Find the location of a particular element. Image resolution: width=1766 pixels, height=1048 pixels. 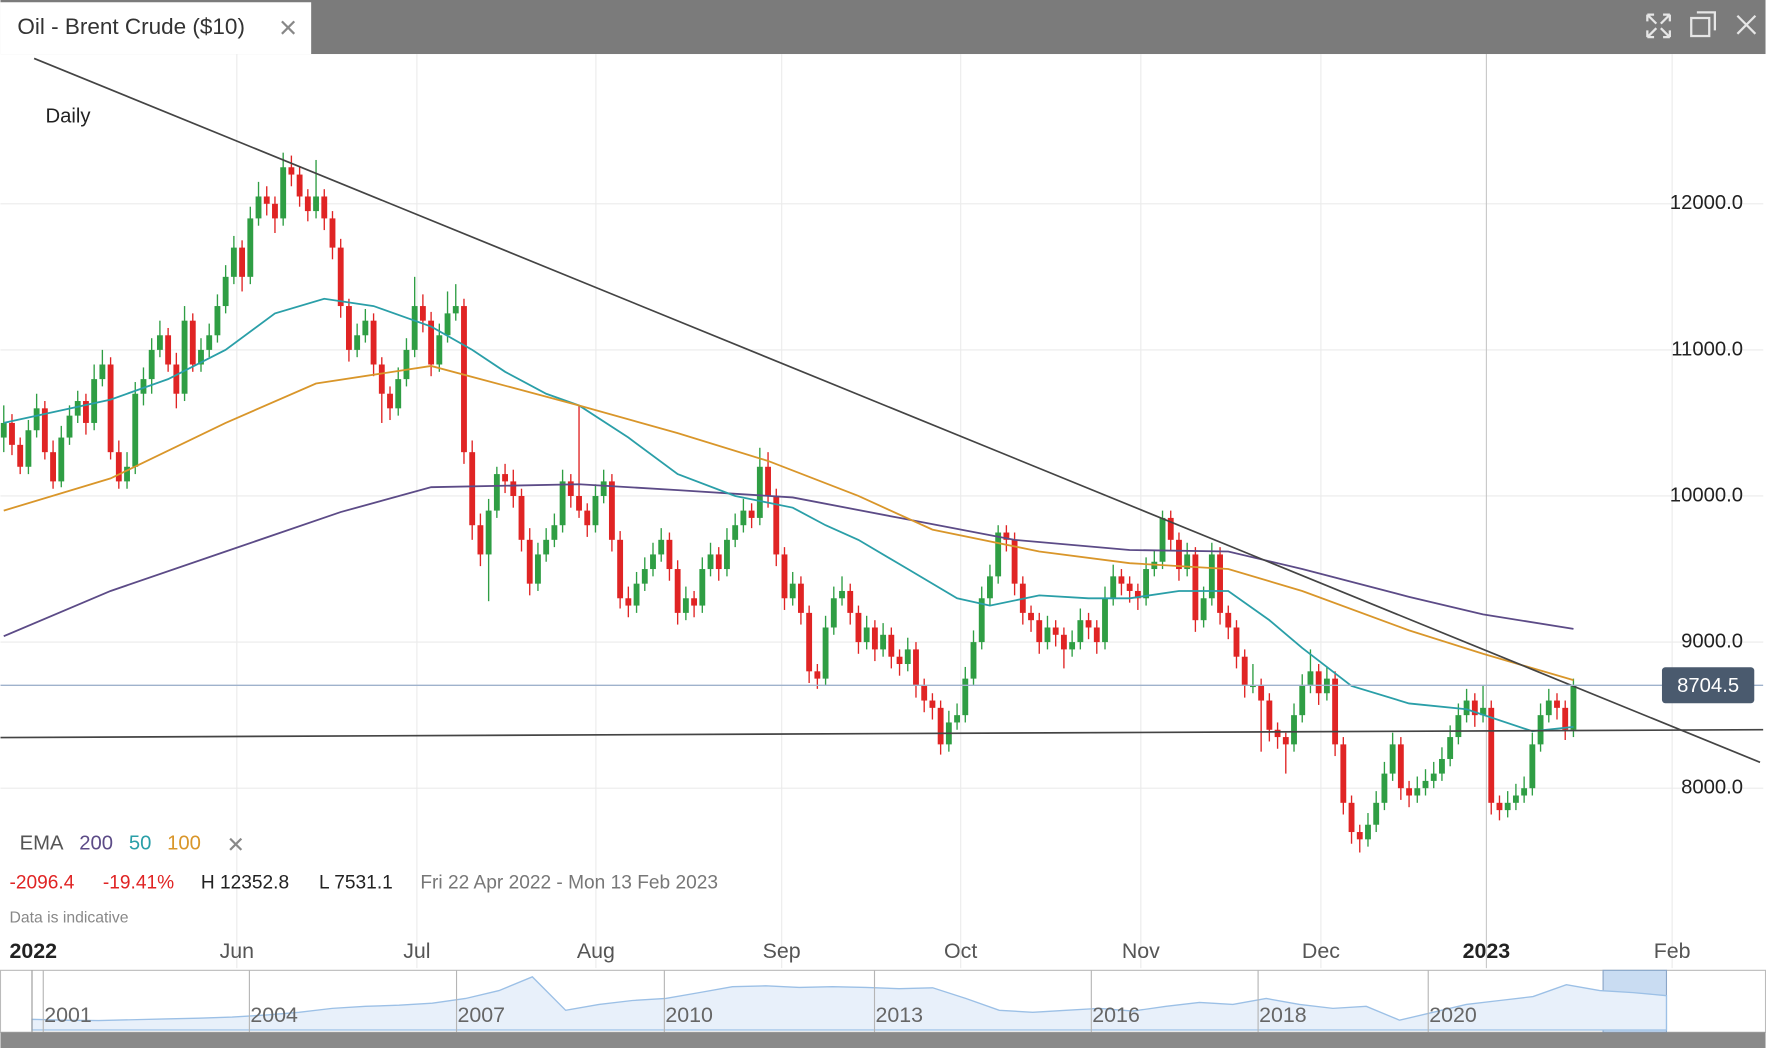

x-tick-label: Nov is located at coordinates (1141, 951).